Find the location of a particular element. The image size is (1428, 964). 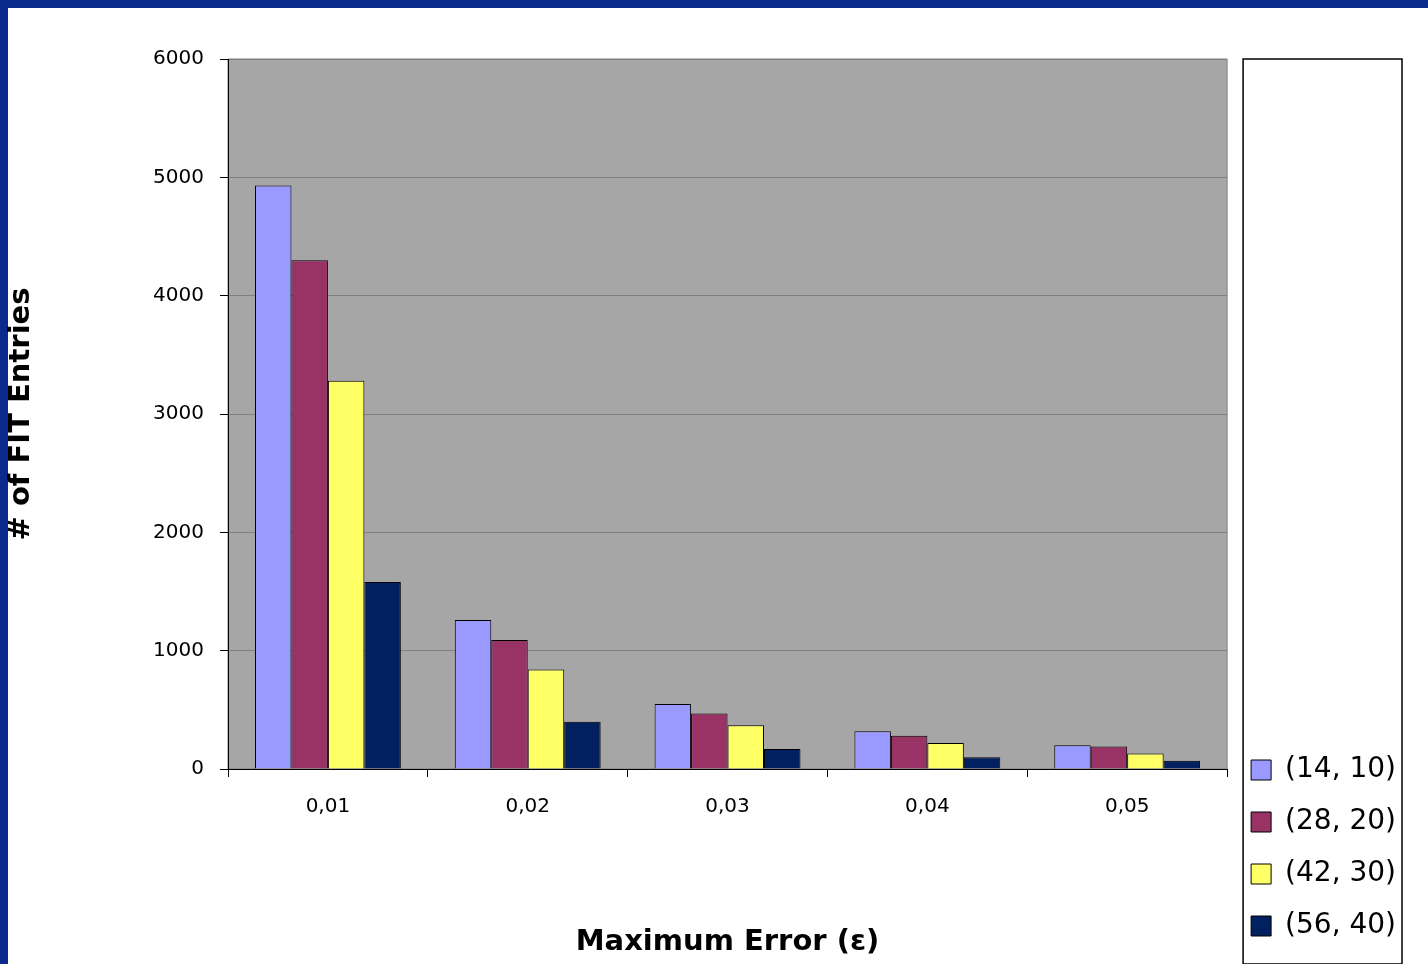

x-axis-title: Maximum Error (ε) is located at coordinates (727, 940).